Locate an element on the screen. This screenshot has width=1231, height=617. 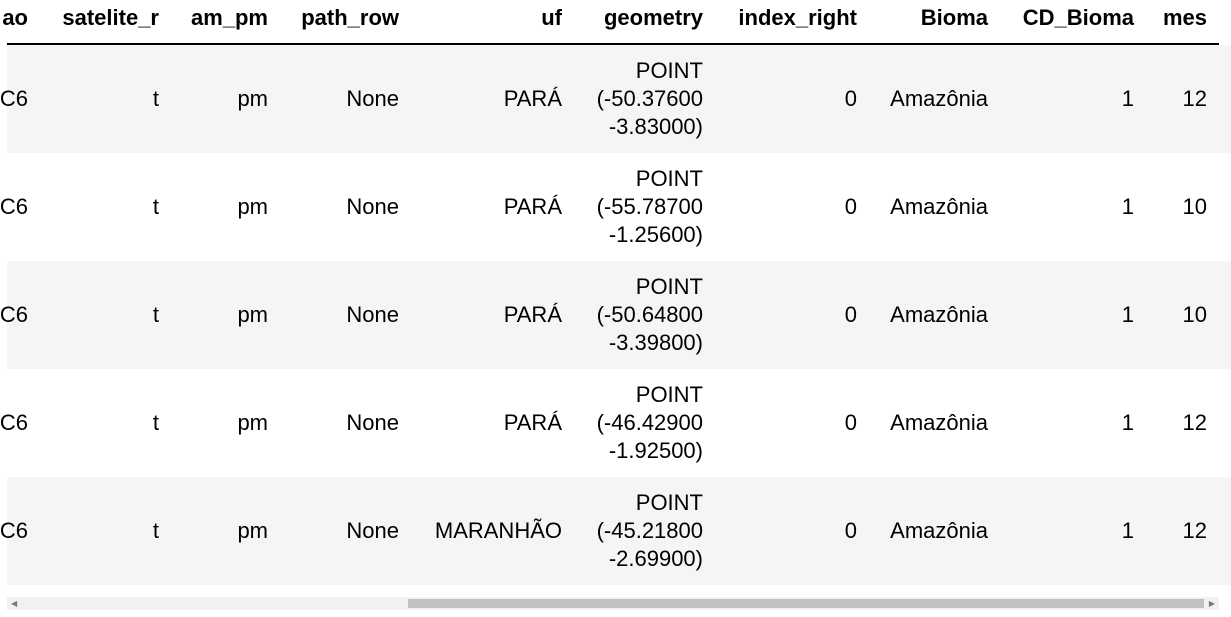
column-header: CD_Bioma is located at coordinates (1078, 17).